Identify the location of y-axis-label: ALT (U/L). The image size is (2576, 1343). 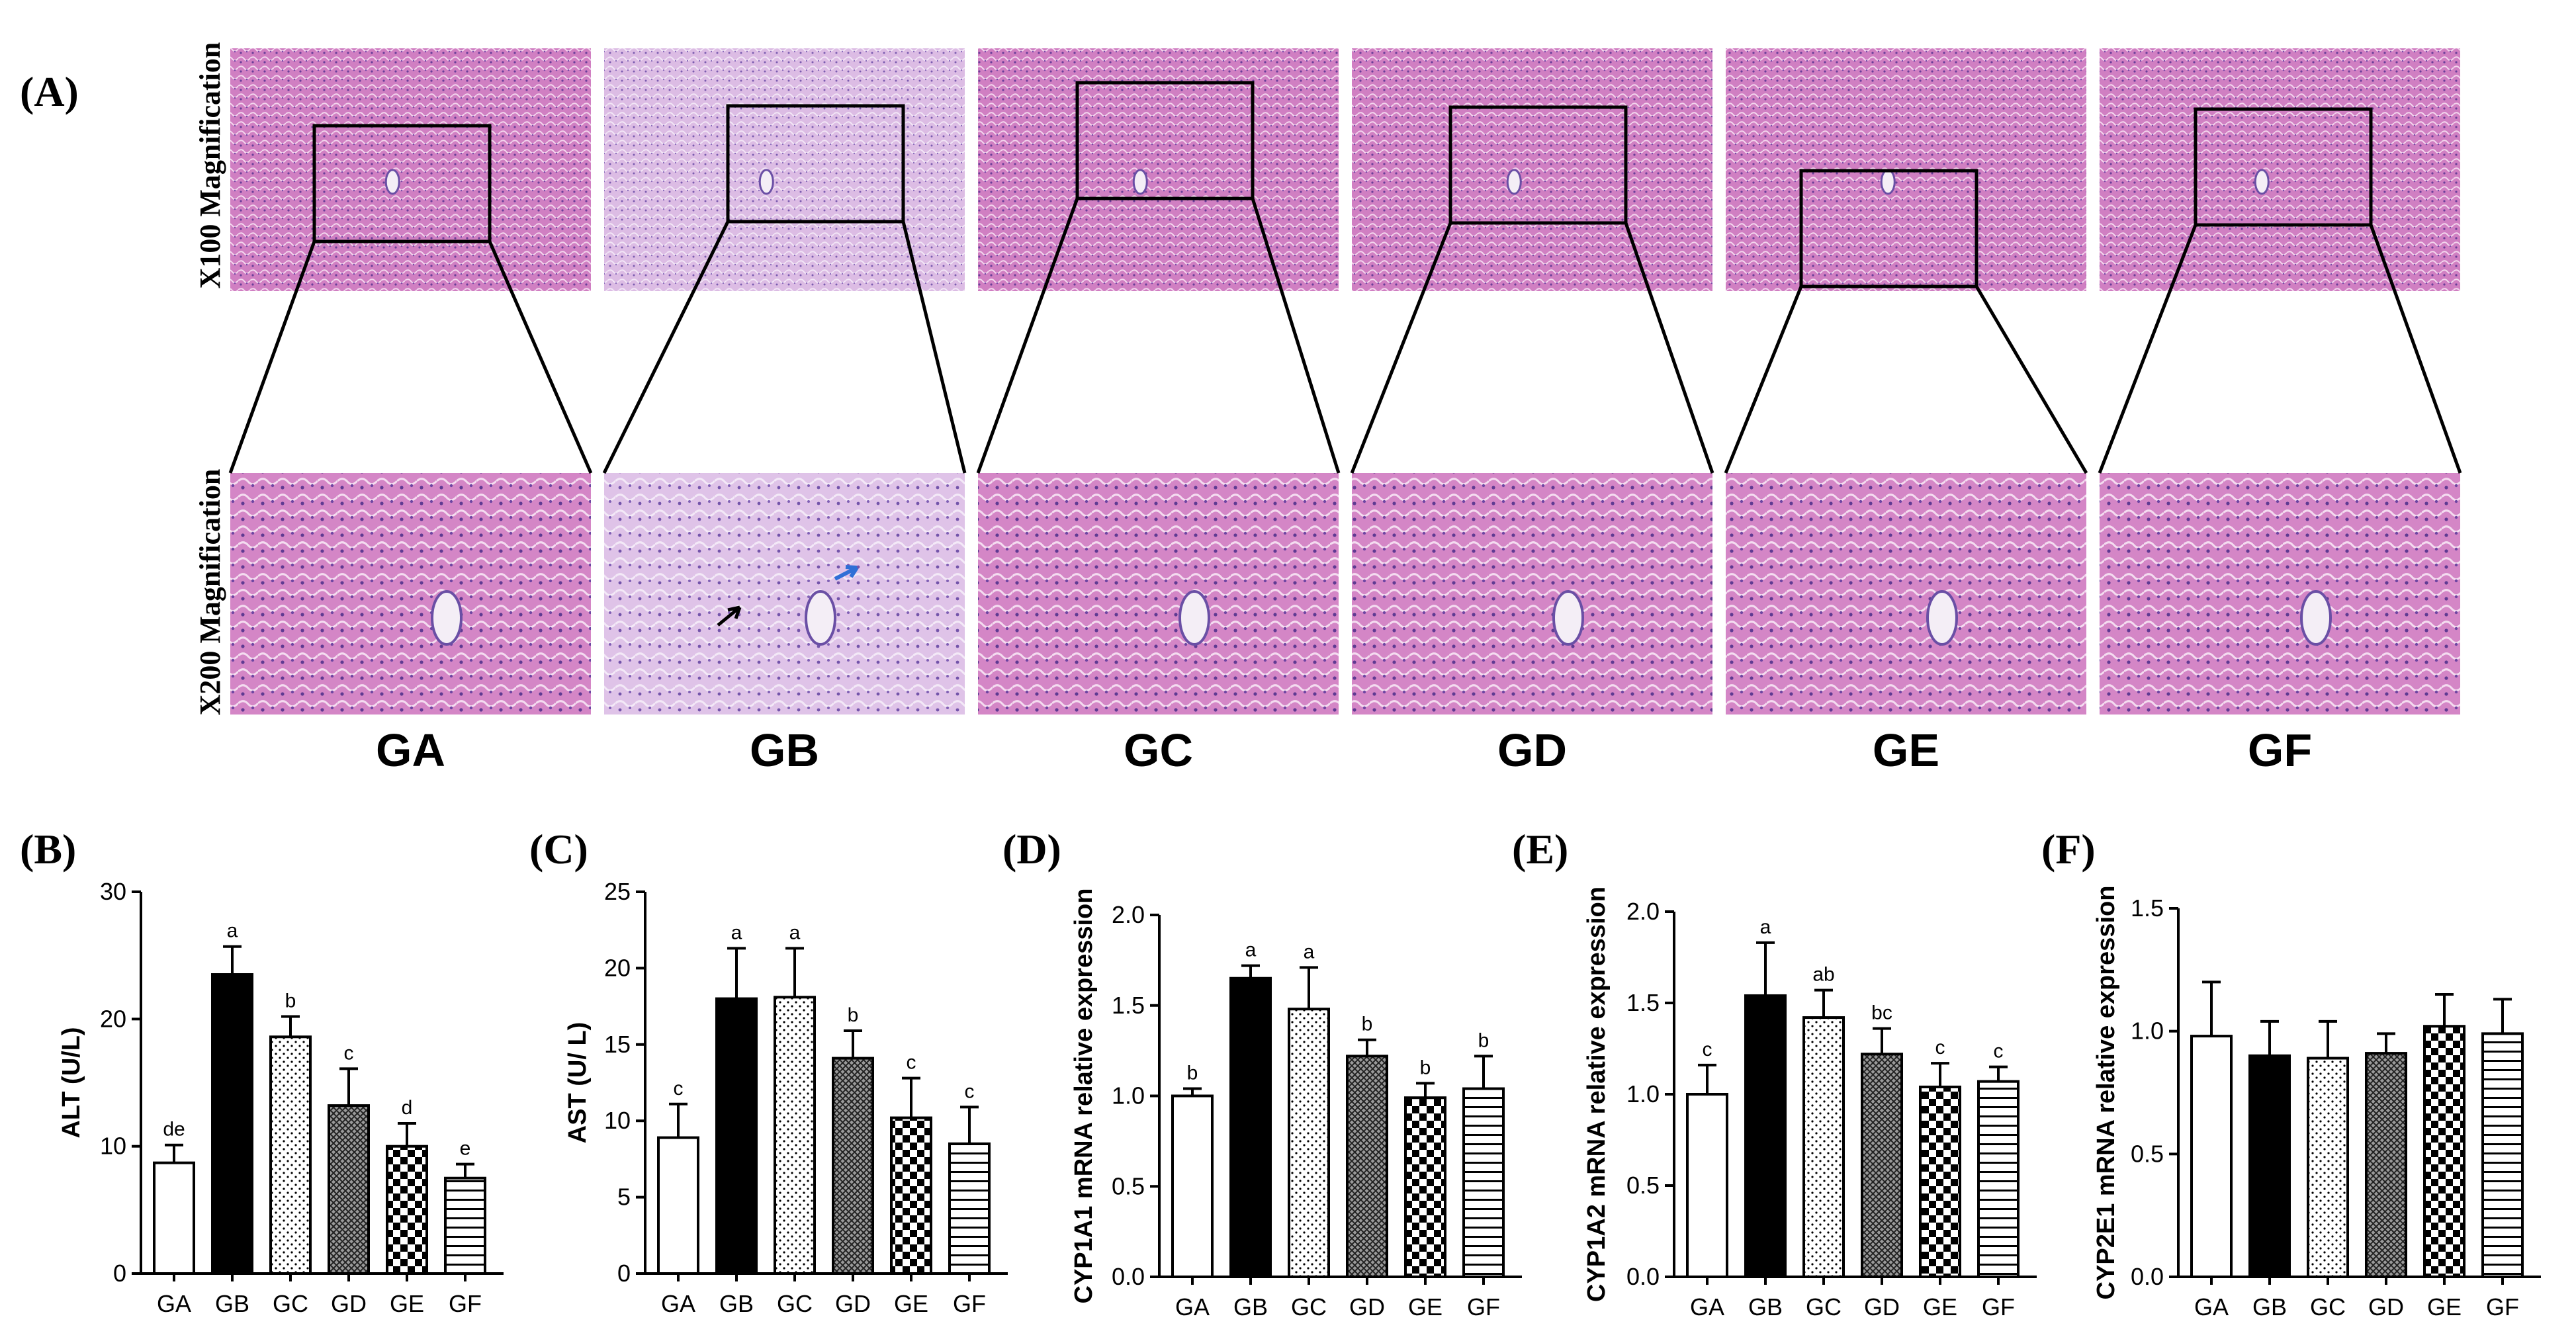
(71, 1082).